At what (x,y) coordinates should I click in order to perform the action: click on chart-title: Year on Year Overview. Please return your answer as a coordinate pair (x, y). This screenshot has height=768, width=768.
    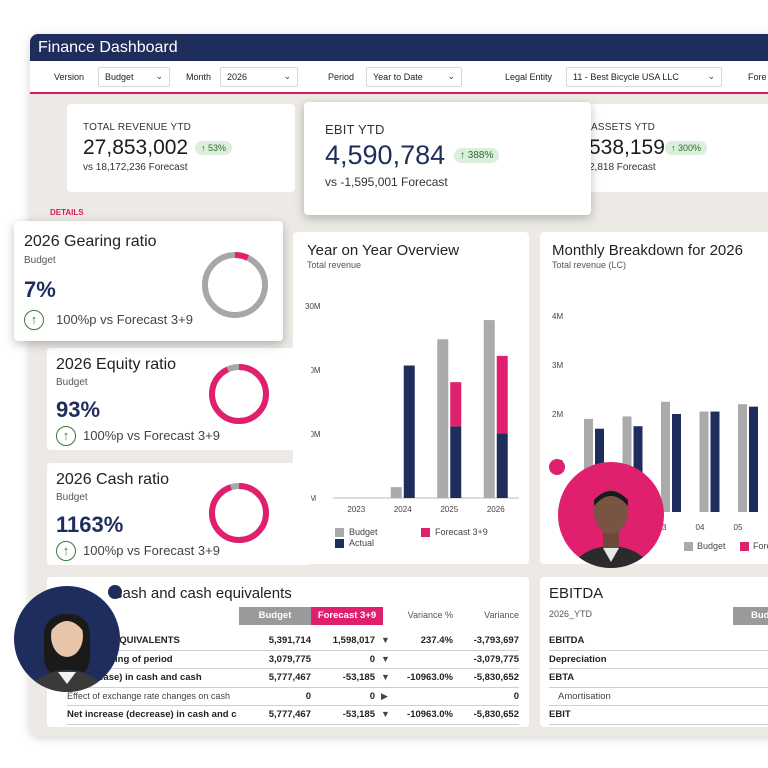
    Looking at the image, I should click on (383, 250).